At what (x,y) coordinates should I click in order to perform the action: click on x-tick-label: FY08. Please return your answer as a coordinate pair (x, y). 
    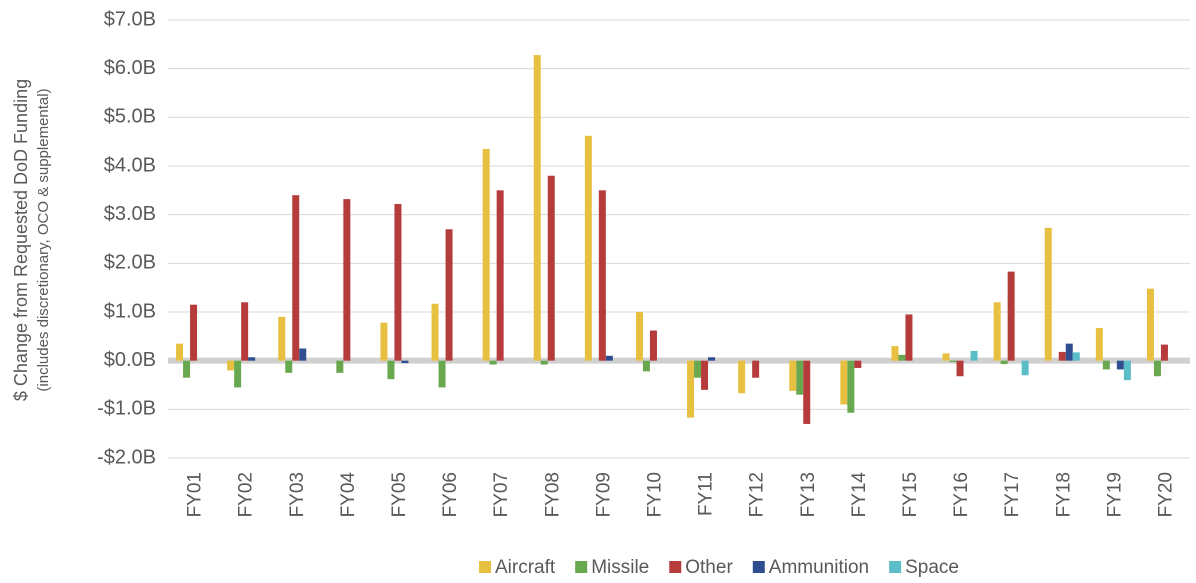
    Looking at the image, I should click on (552, 494).